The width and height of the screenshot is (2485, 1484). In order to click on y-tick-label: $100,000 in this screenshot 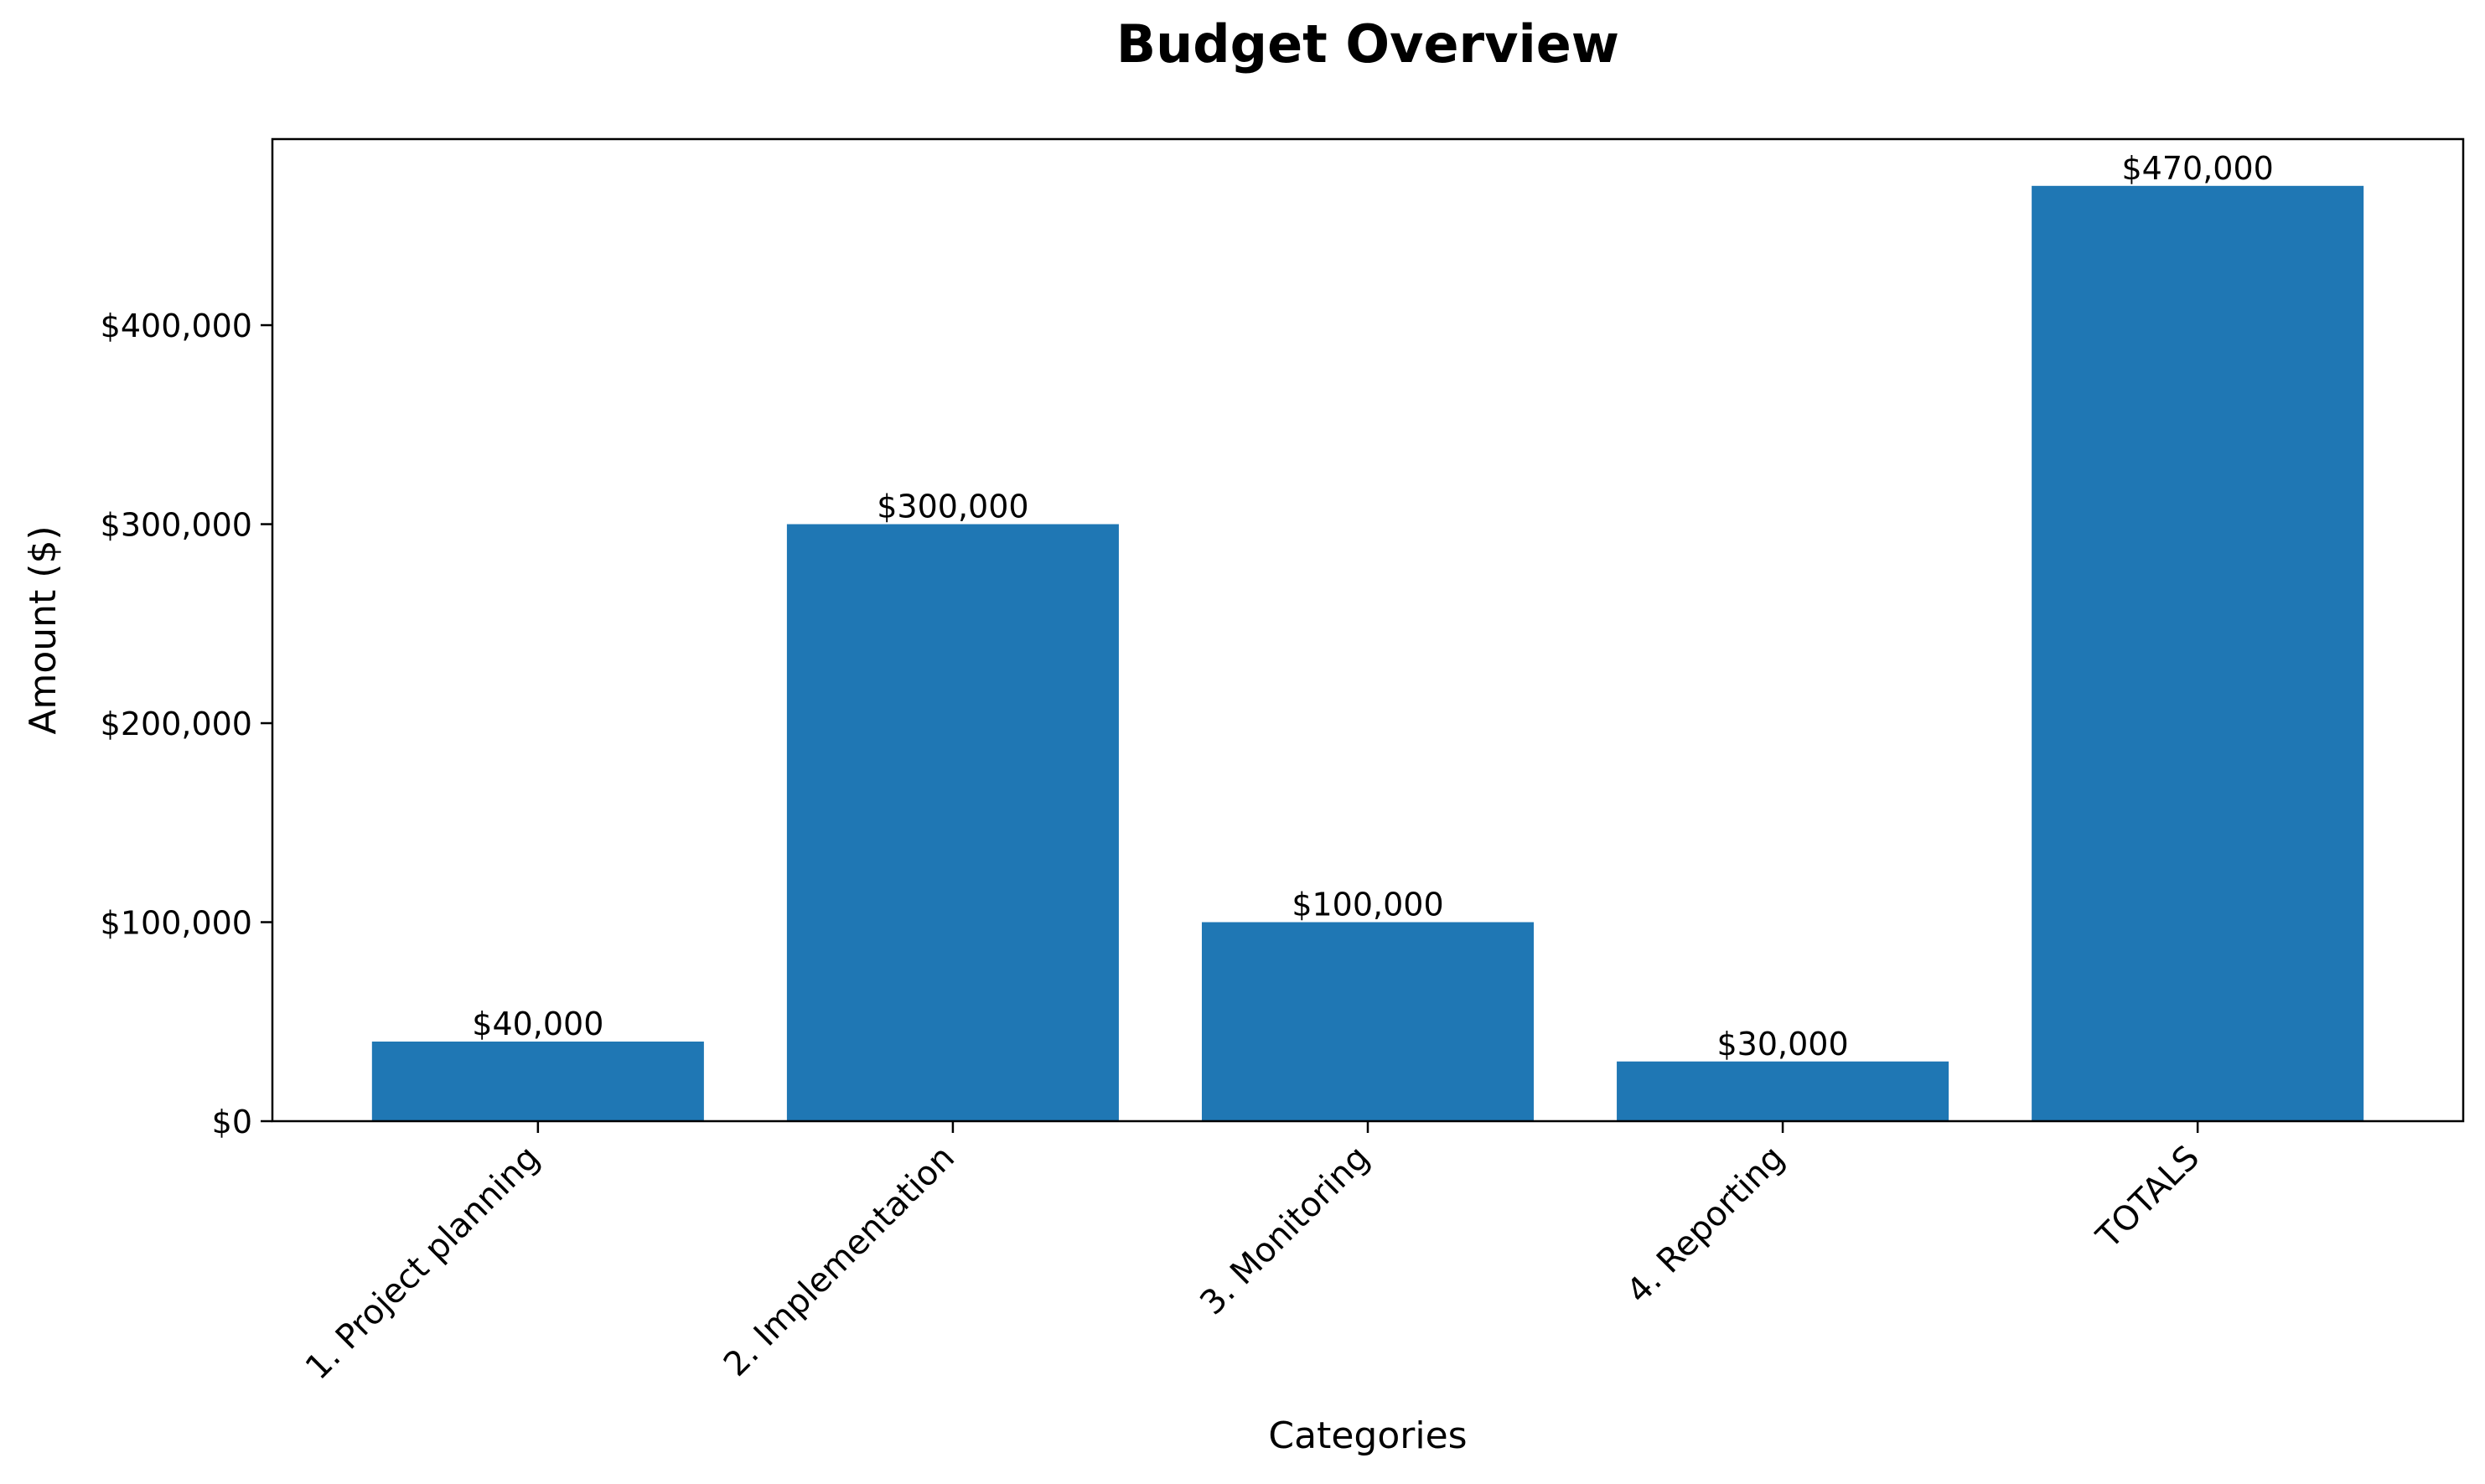, I will do `click(176, 924)`.